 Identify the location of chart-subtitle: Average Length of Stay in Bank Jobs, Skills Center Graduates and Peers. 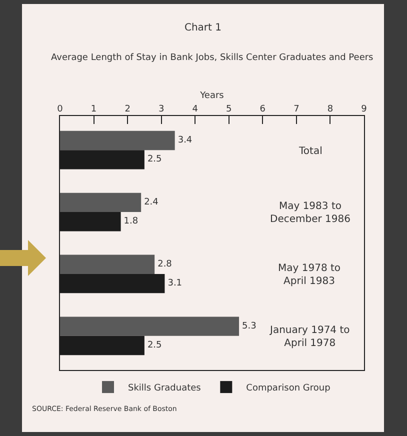
(212, 58).